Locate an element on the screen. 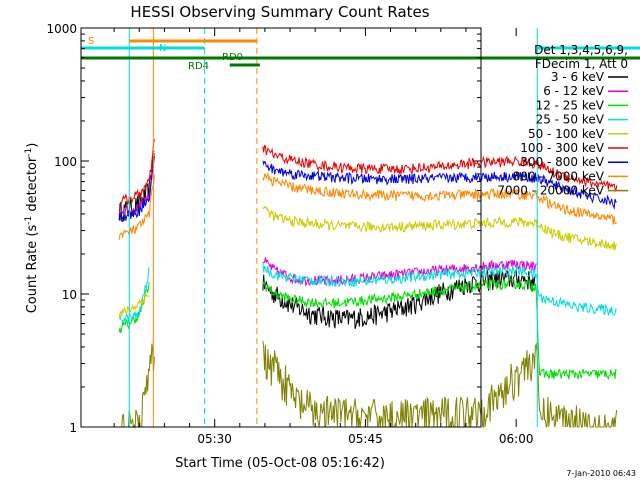  series-100-300-kev is located at coordinates (368, 173).